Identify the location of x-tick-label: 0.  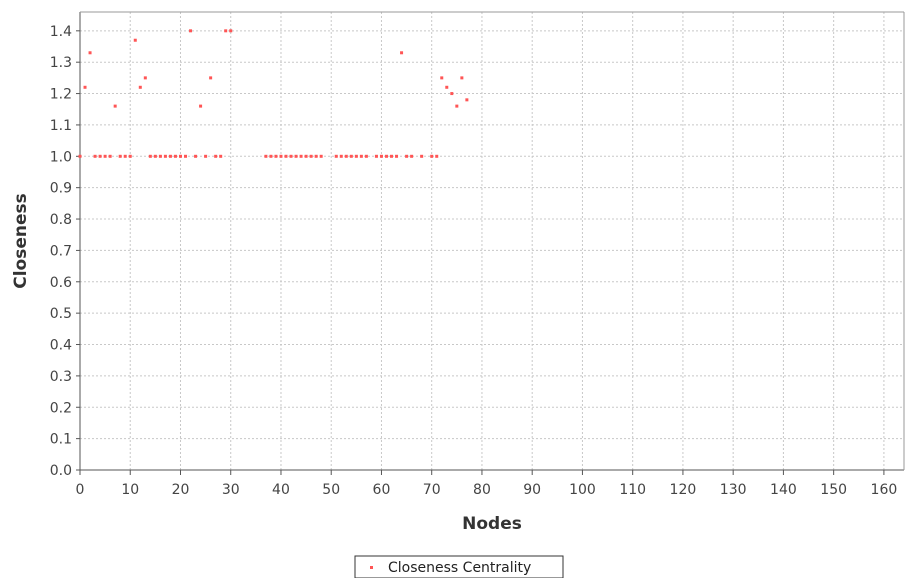
(80, 490).